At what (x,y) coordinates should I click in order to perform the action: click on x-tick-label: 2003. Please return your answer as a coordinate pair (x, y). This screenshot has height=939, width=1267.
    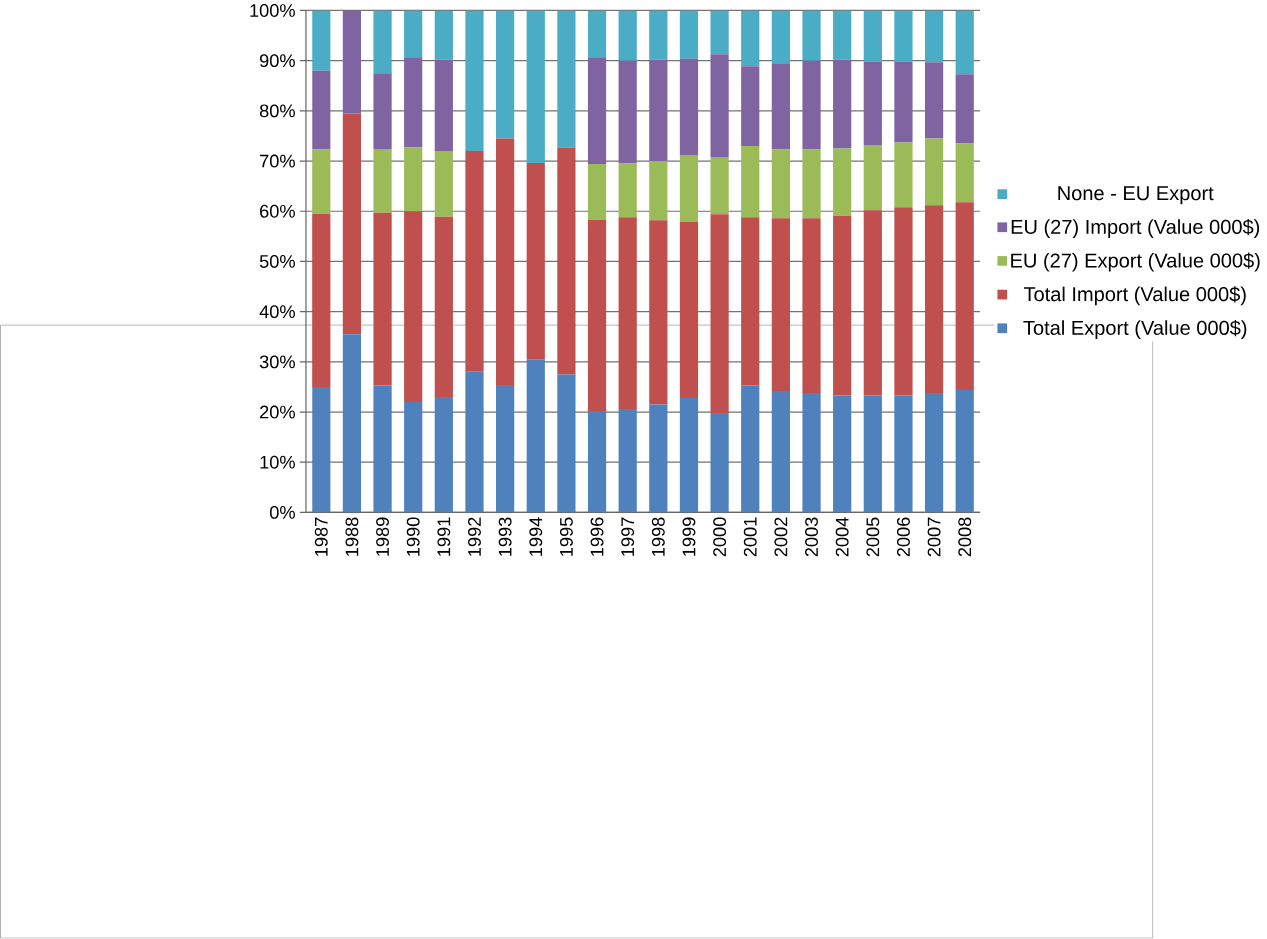
    Looking at the image, I should click on (811, 537).